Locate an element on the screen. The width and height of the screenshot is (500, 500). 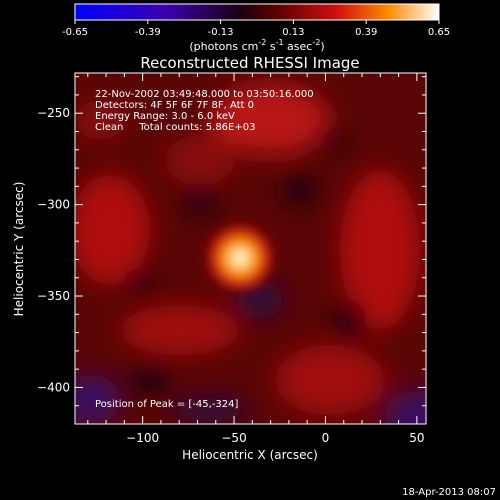
x-tick-label: −100 is located at coordinates (142, 438).